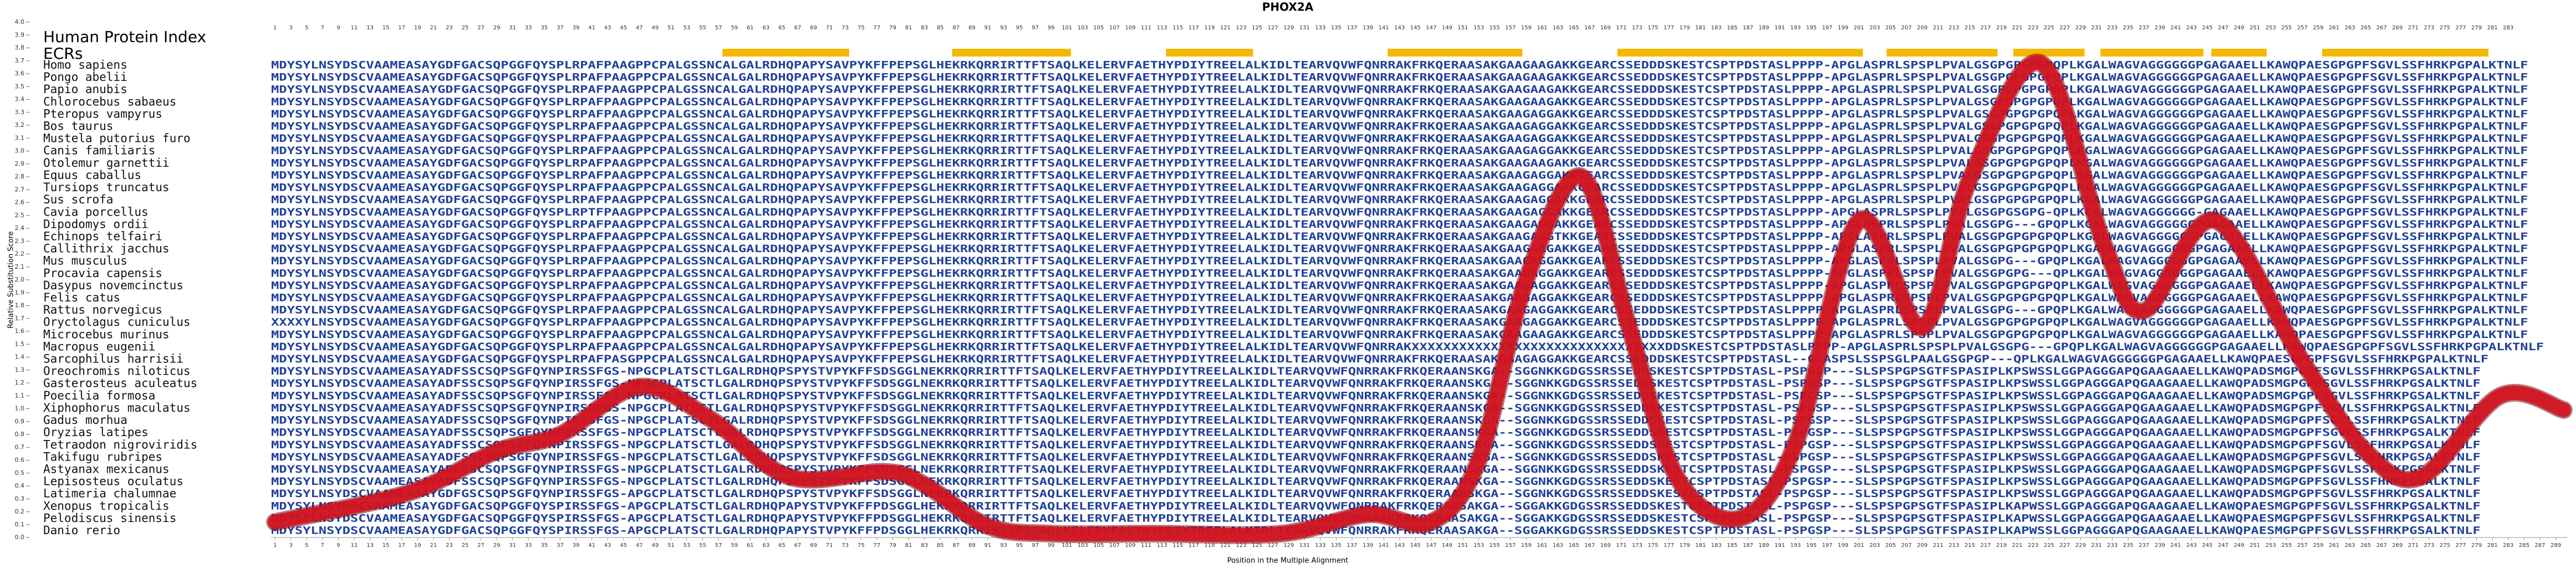  Describe the element at coordinates (956, 28) in the screenshot. I see `human-index-label: 87` at that location.